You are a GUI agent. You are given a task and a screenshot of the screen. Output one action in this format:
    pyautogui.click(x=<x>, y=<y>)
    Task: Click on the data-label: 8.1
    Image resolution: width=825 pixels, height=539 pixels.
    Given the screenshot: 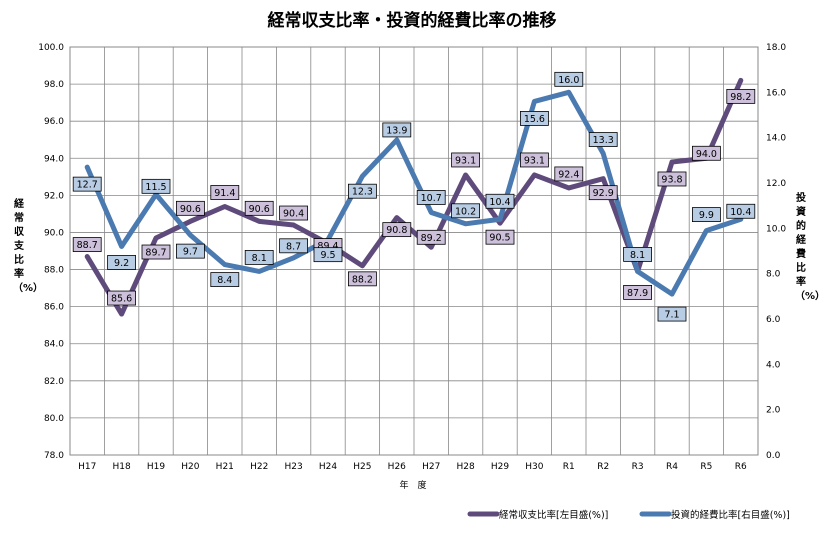 What is the action you would take?
    pyautogui.click(x=259, y=258)
    